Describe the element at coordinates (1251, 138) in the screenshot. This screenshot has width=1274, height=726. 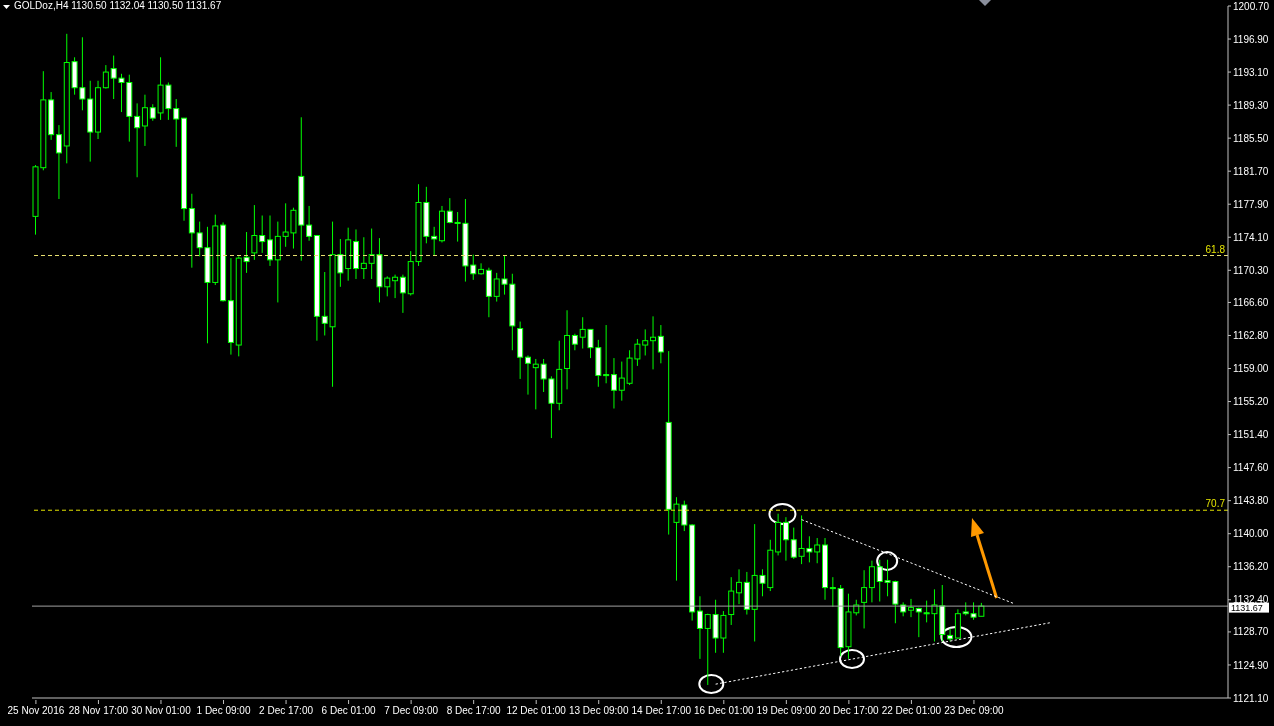
I see `y-tick-label: 1185.50` at that location.